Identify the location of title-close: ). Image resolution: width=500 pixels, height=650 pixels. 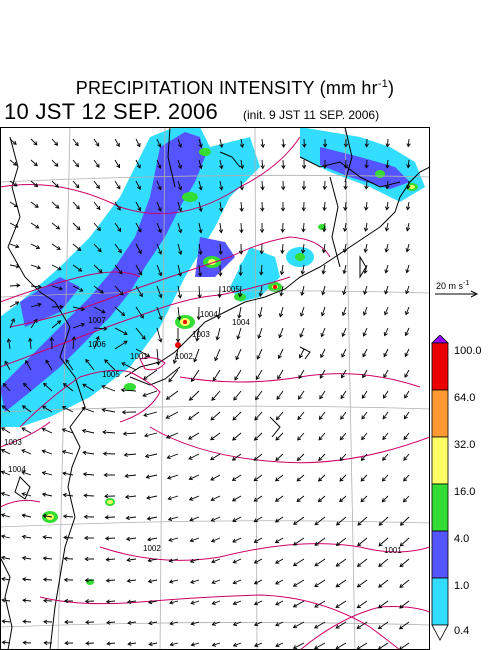
(391, 88).